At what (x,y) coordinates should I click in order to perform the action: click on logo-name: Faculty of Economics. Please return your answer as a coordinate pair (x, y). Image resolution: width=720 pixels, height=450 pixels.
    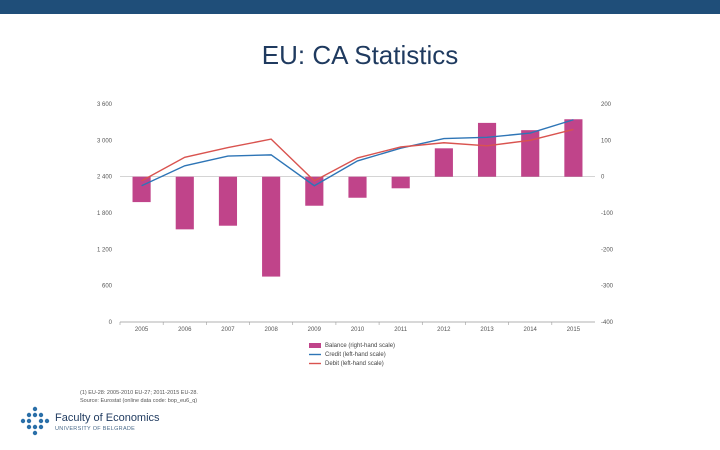
    Looking at the image, I should click on (107, 418).